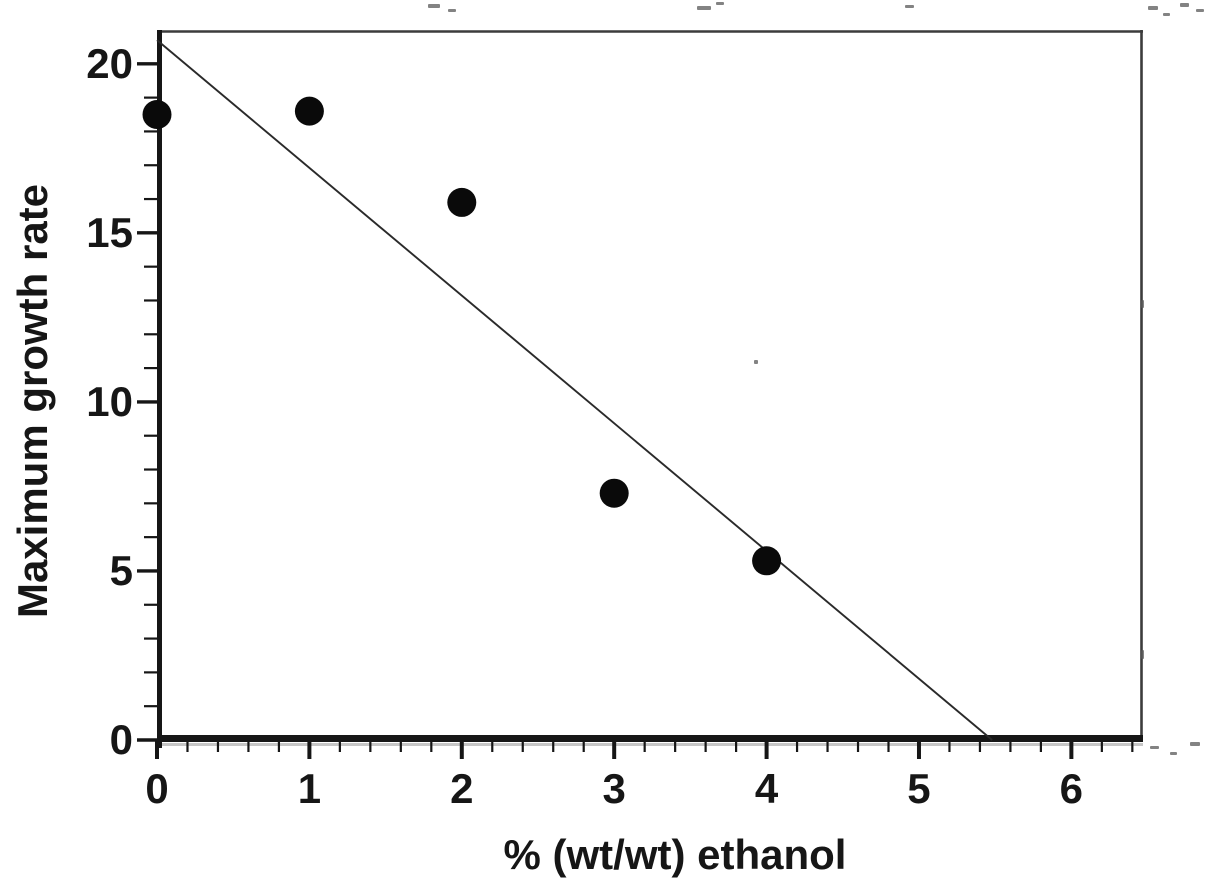  Describe the element at coordinates (675, 854) in the screenshot. I see `x-axis-title: % (wt/wt) ethanol` at that location.